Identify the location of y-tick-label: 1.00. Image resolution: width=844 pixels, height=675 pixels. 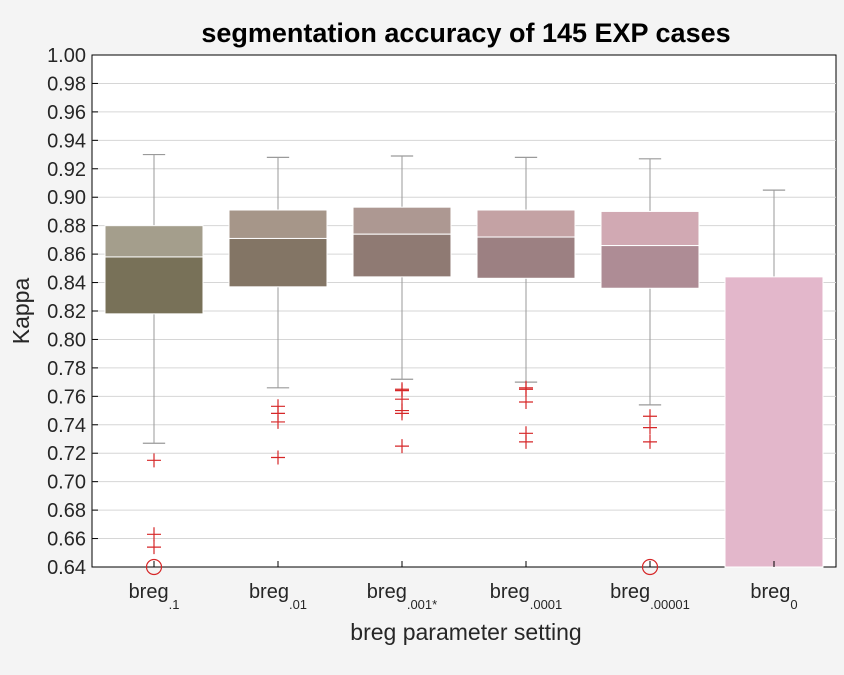
(66, 56).